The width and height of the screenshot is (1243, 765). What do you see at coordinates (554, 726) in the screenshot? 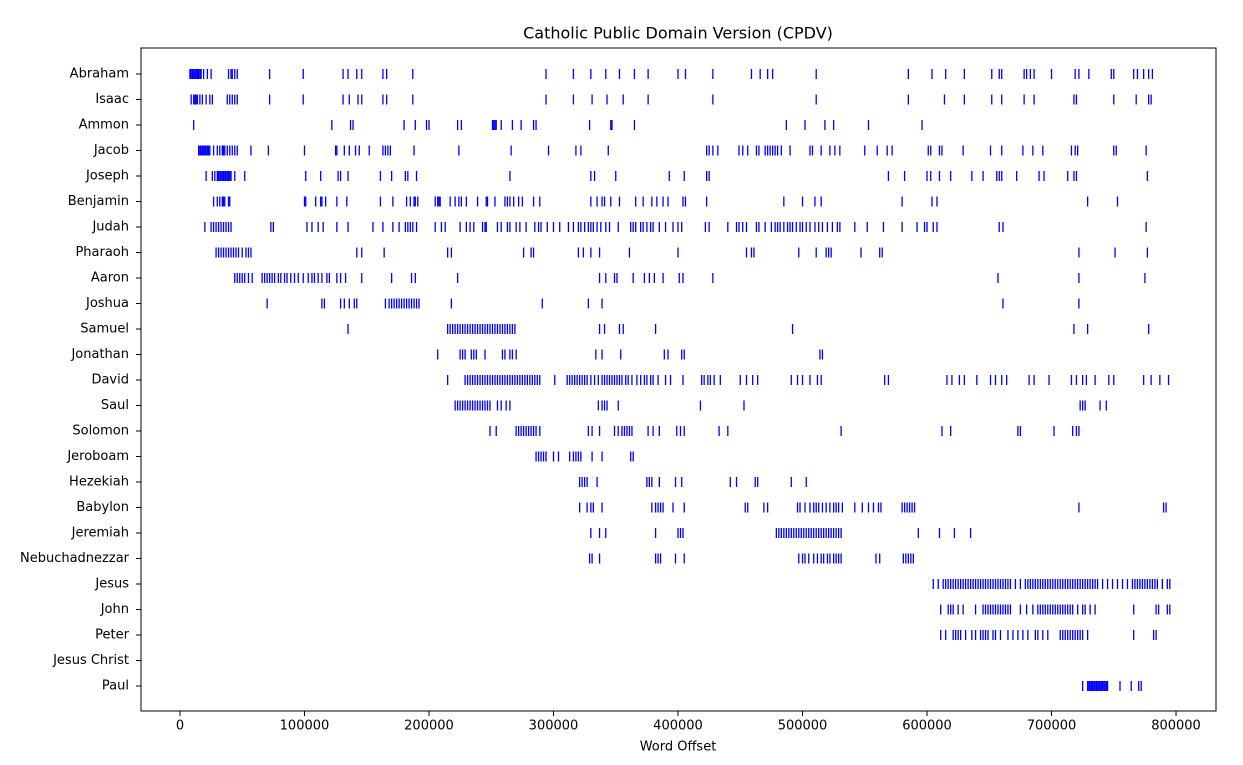
I see `x-tick-label: 300000` at bounding box center [554, 726].